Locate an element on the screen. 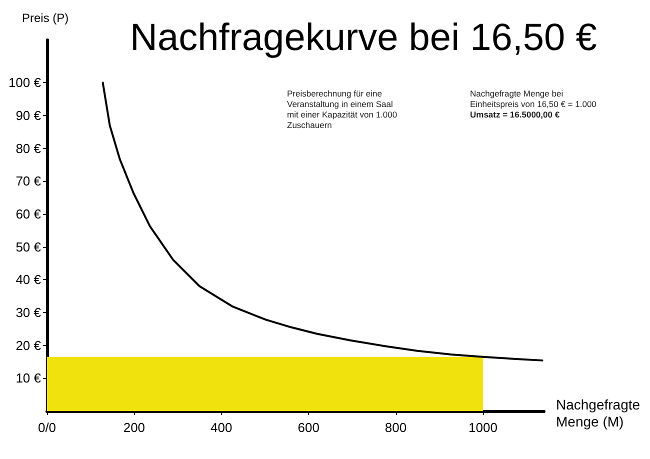 The width and height of the screenshot is (650, 459). annotation: Nachgefragte Menge bei Einheitspreis von 16,50 € = 1.000 is located at coordinates (533, 98).